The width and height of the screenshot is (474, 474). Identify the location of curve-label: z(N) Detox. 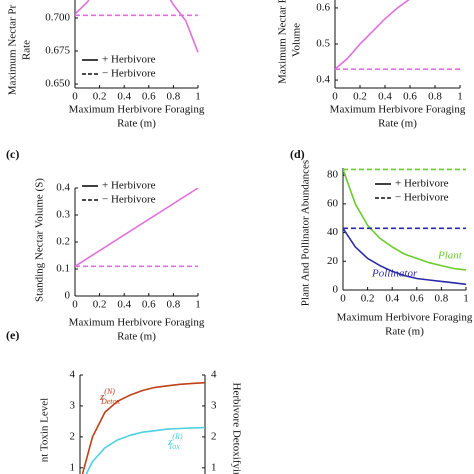
(110, 396).